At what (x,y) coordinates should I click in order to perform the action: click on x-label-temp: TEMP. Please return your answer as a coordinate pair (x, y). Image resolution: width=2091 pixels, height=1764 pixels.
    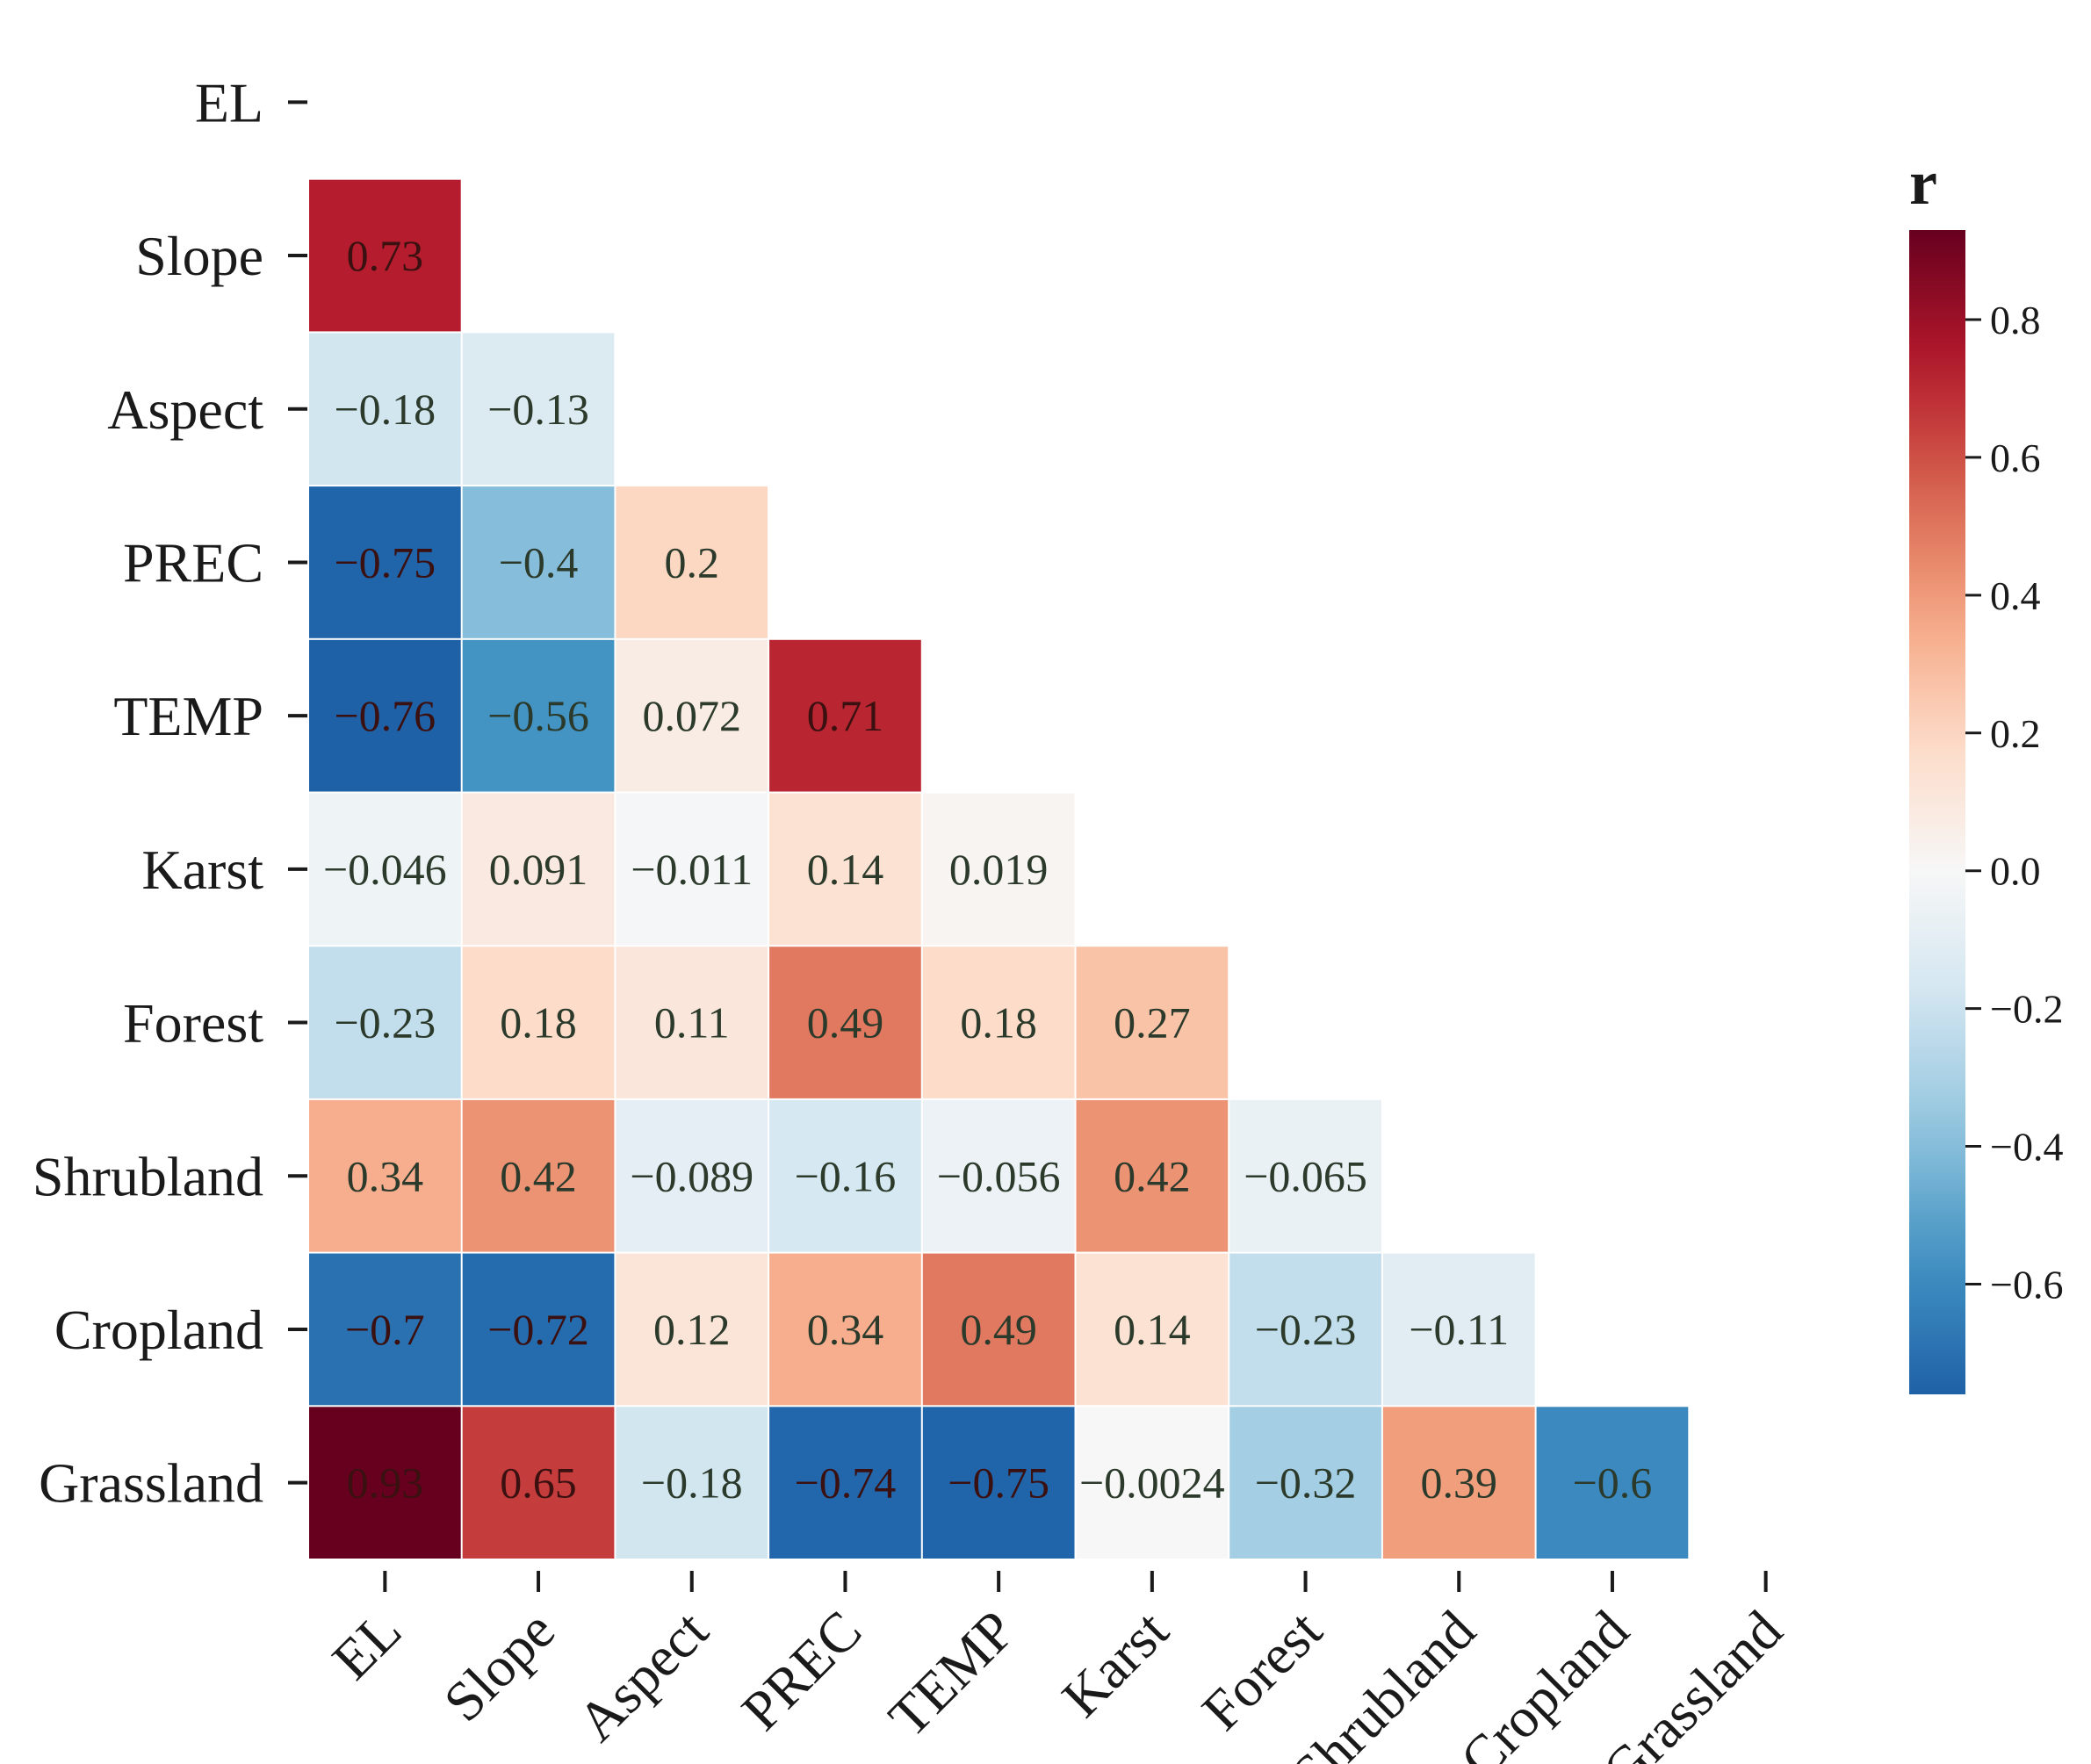
    Looking at the image, I should click on (952, 1674).